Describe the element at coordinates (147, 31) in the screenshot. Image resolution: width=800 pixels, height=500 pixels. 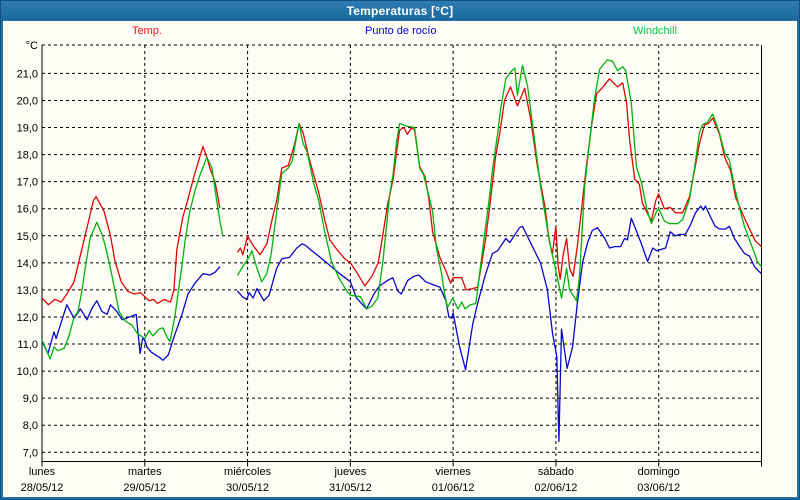
I see `legend-item-temp: Temp.` at that location.